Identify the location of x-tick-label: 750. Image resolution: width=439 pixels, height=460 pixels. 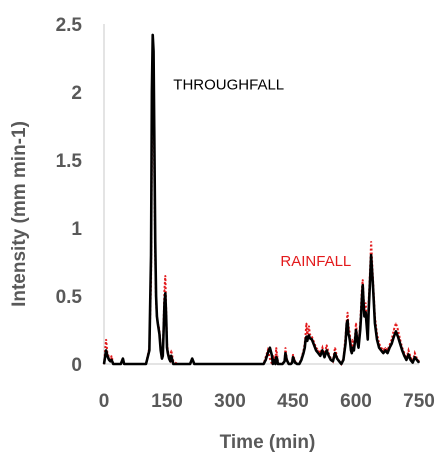
(419, 401).